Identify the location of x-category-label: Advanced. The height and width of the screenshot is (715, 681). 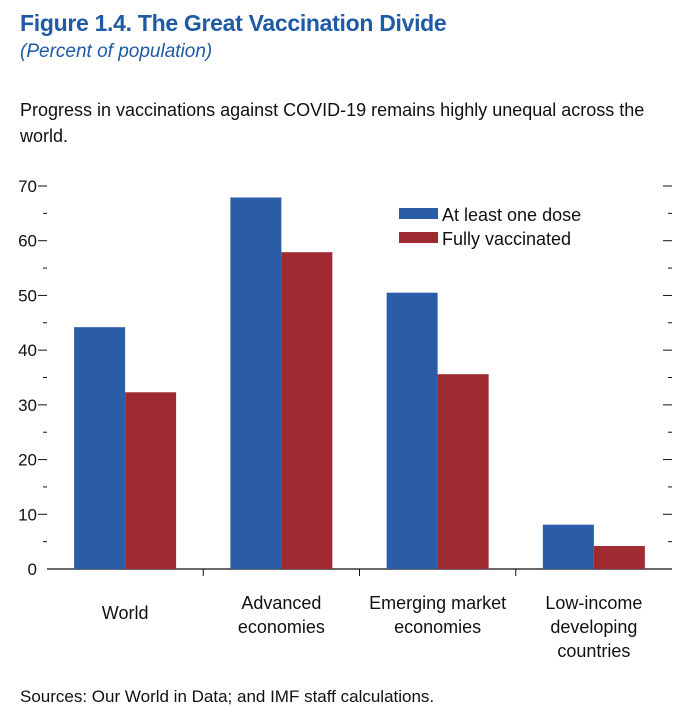
(281, 603).